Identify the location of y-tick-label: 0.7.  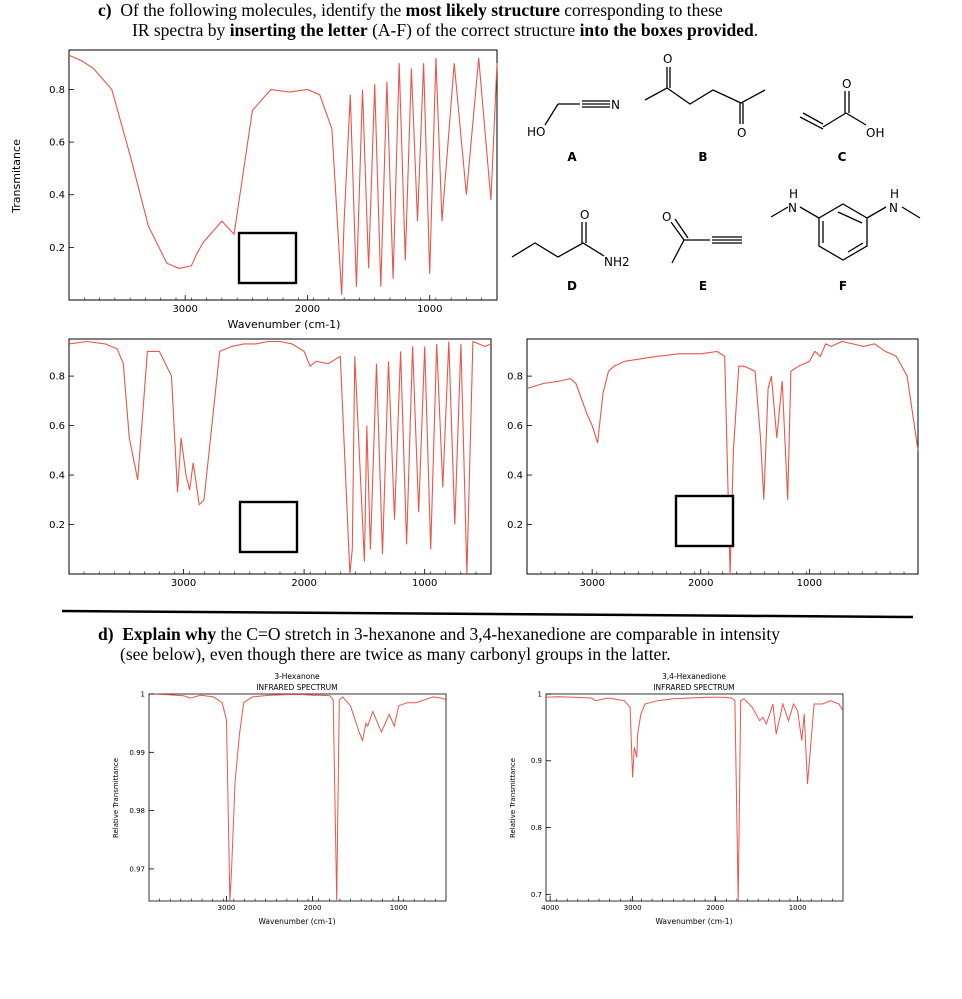
(536, 895).